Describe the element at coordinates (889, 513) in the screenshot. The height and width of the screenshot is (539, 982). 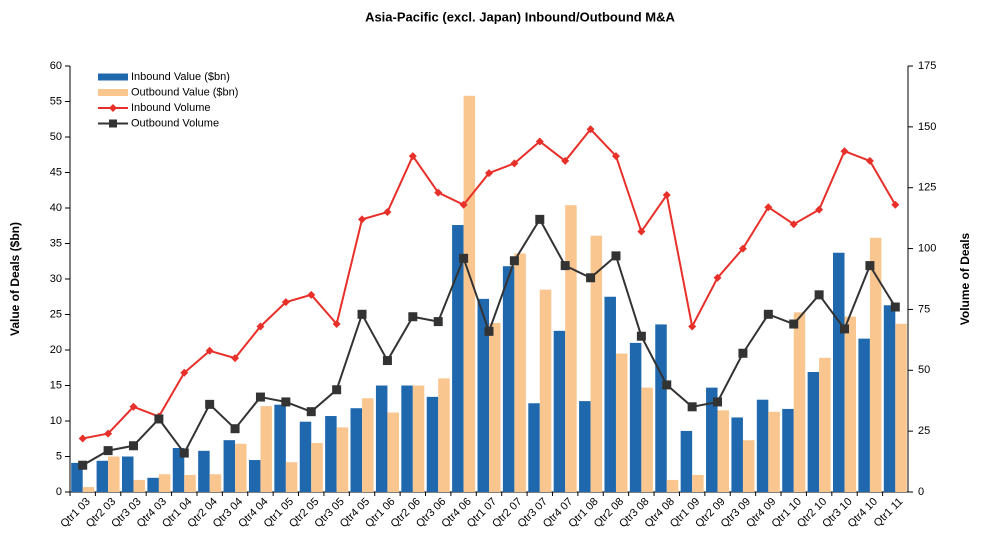
I see `x-tick-label: Qtr1 11` at that location.